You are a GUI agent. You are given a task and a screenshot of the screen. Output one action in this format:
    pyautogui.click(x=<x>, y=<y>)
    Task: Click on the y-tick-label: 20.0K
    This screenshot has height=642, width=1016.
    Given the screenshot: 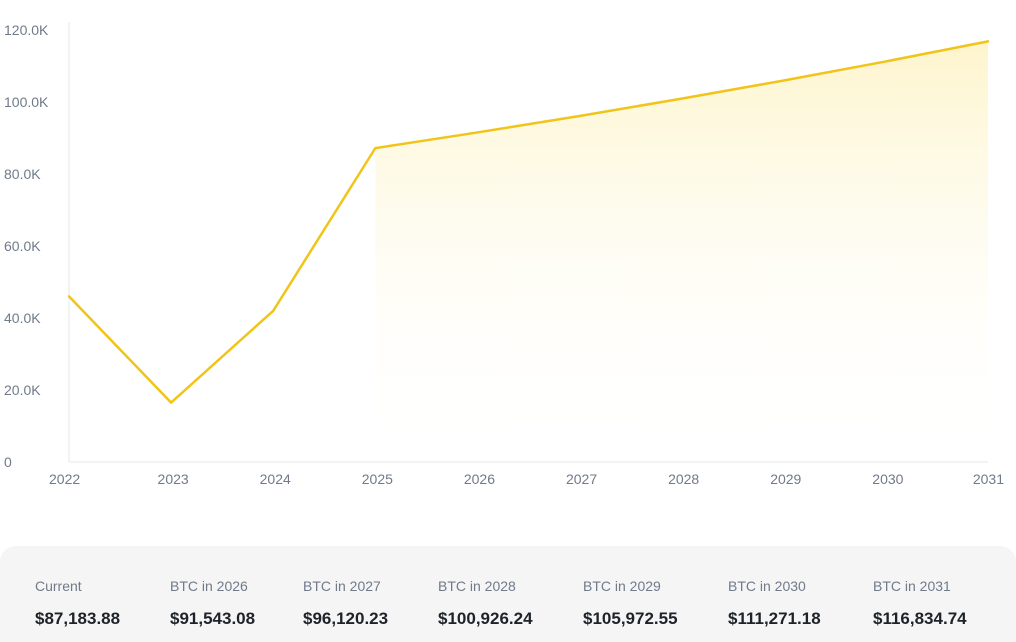 What is the action you would take?
    pyautogui.click(x=22, y=390)
    